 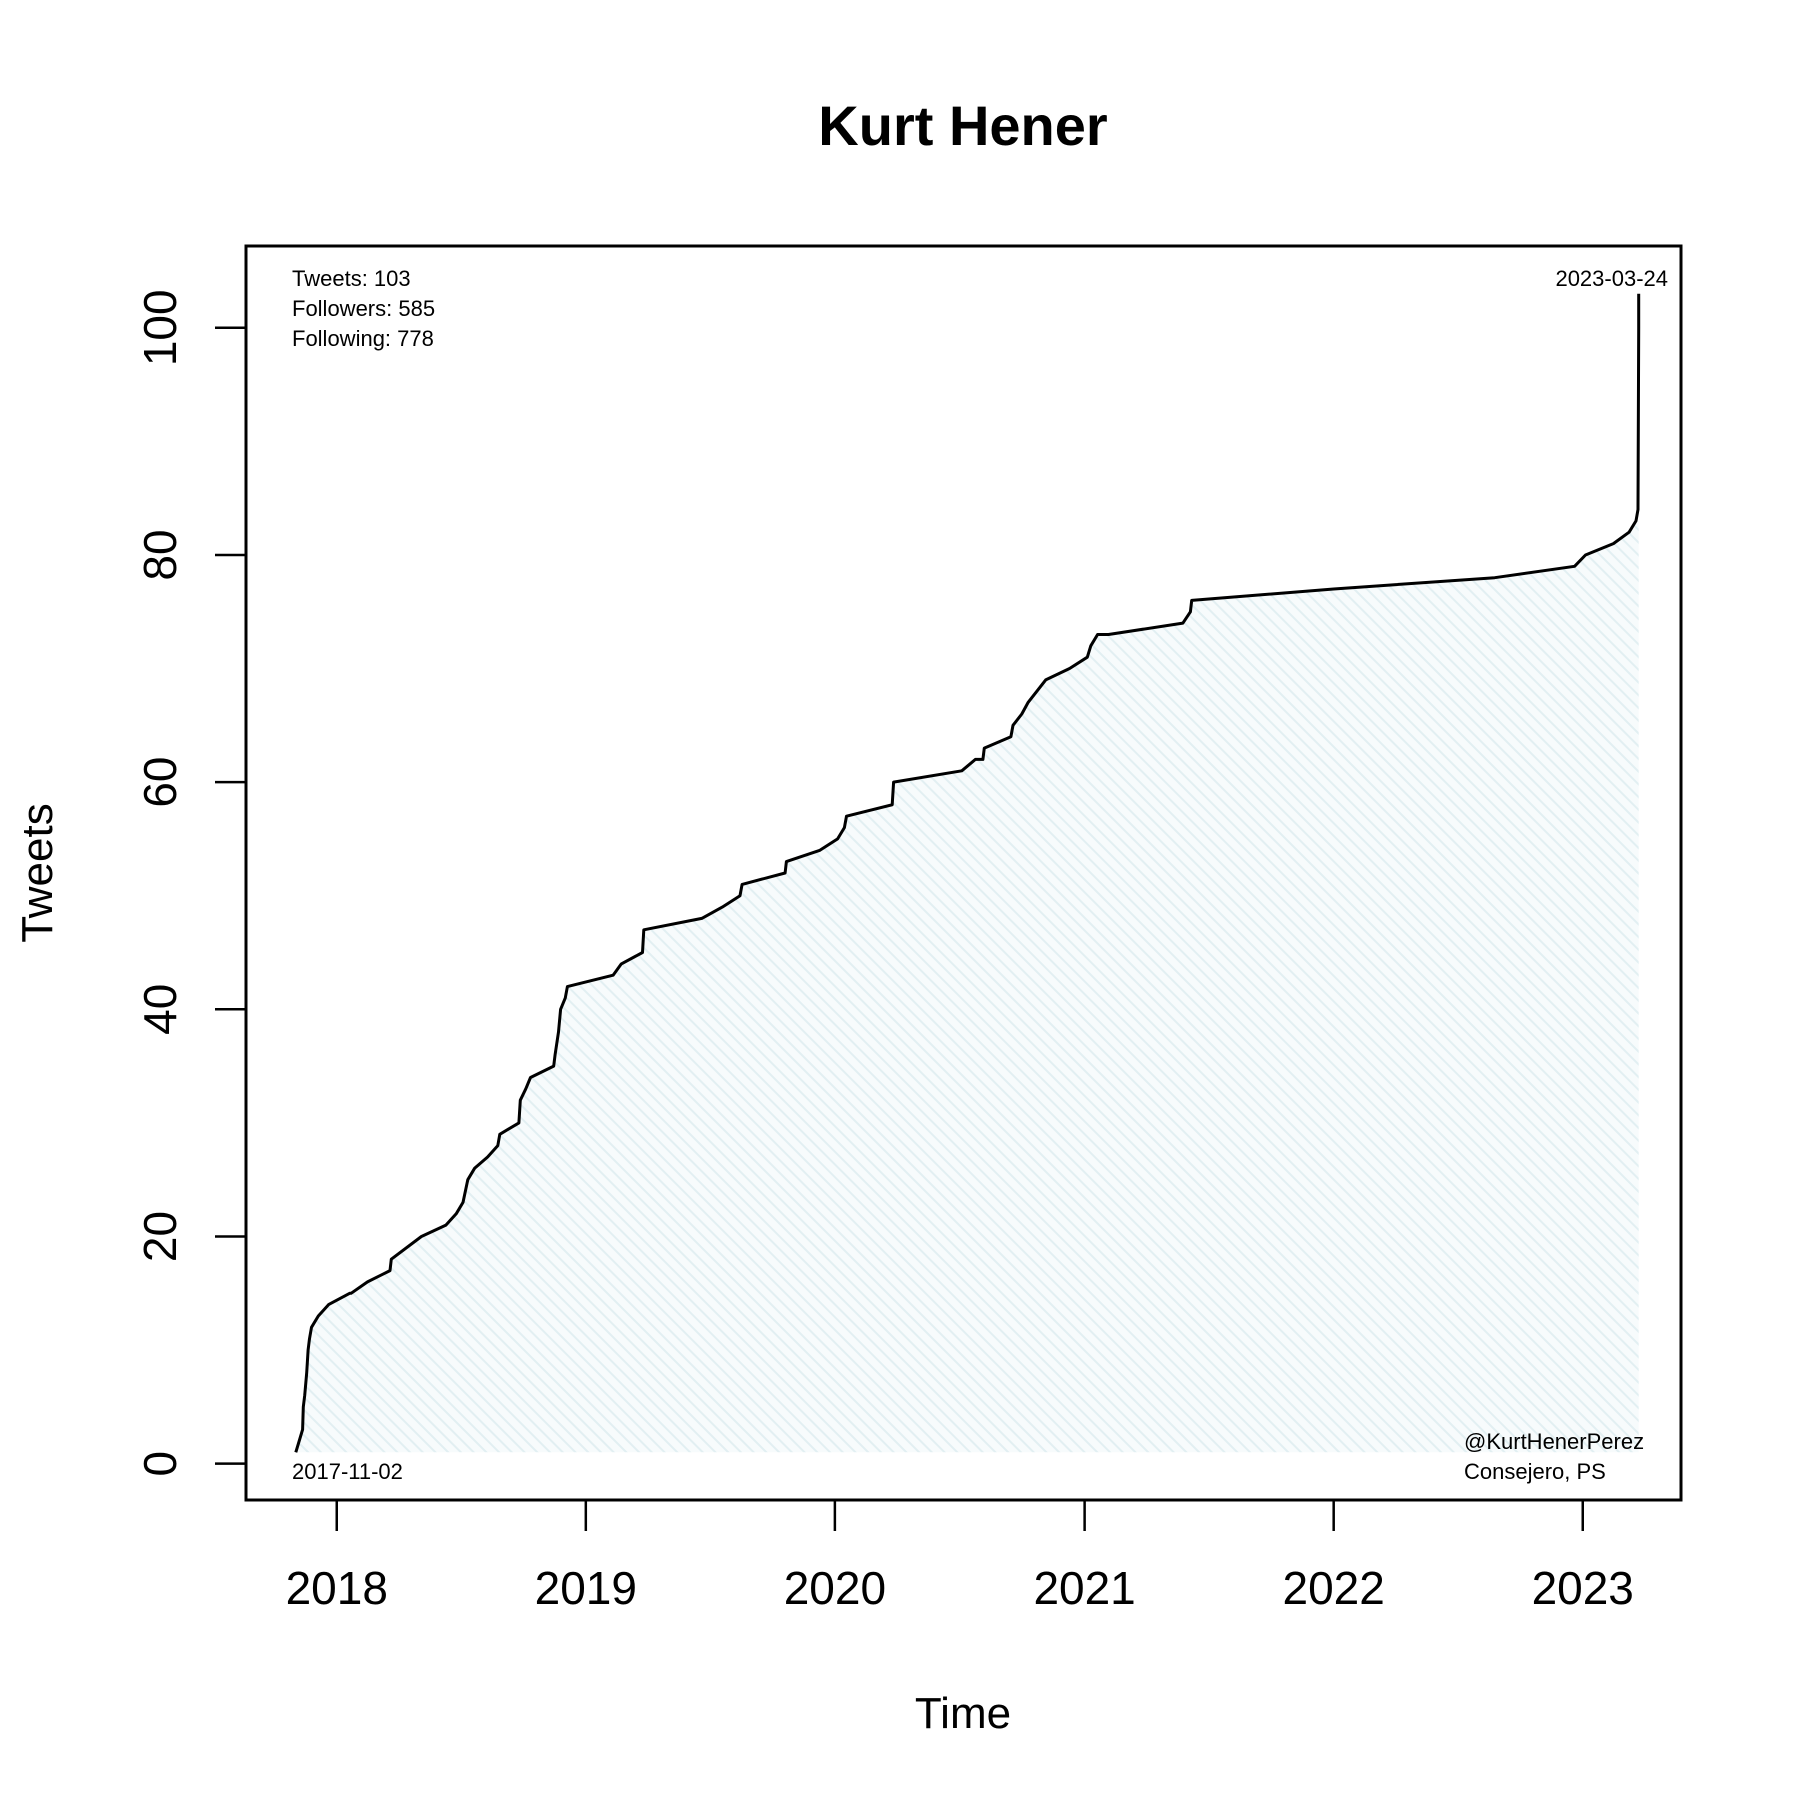 I want to click on y-tick-label: 60, so click(x=160, y=782).